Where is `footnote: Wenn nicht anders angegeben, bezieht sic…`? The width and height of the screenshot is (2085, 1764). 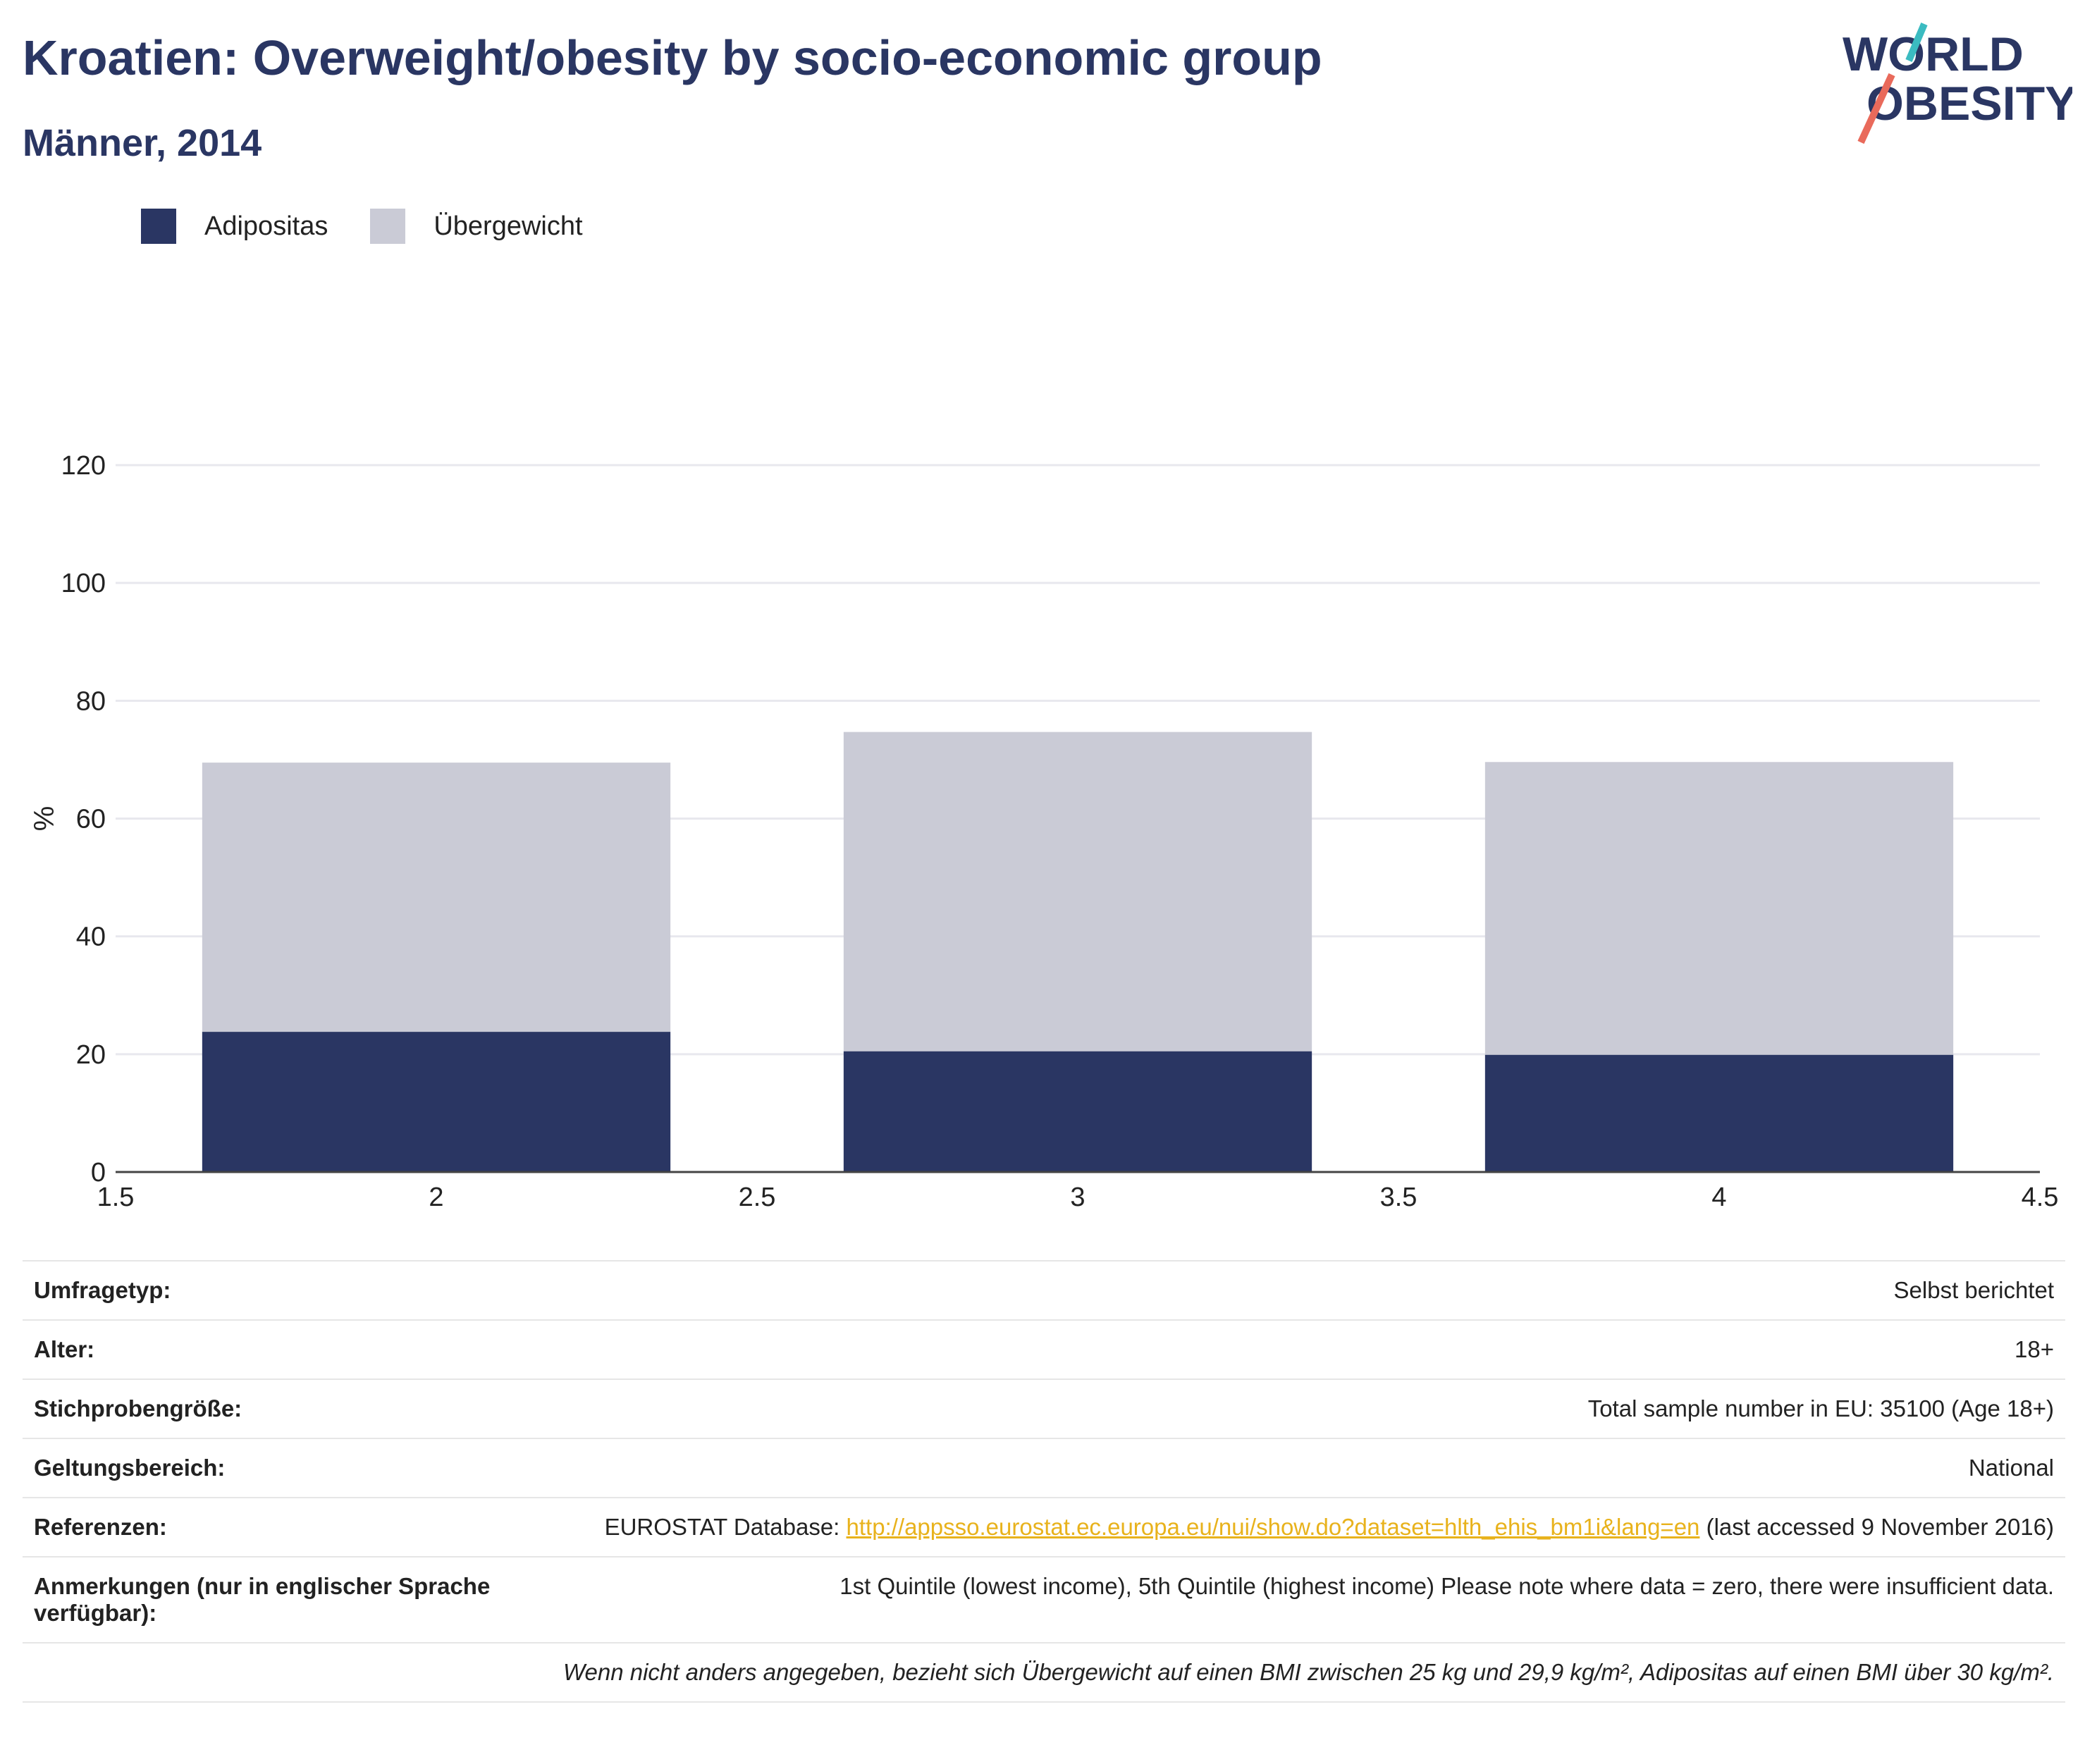
footnote: Wenn nicht anders angegeben, bezieht sic… is located at coordinates (1044, 1672).